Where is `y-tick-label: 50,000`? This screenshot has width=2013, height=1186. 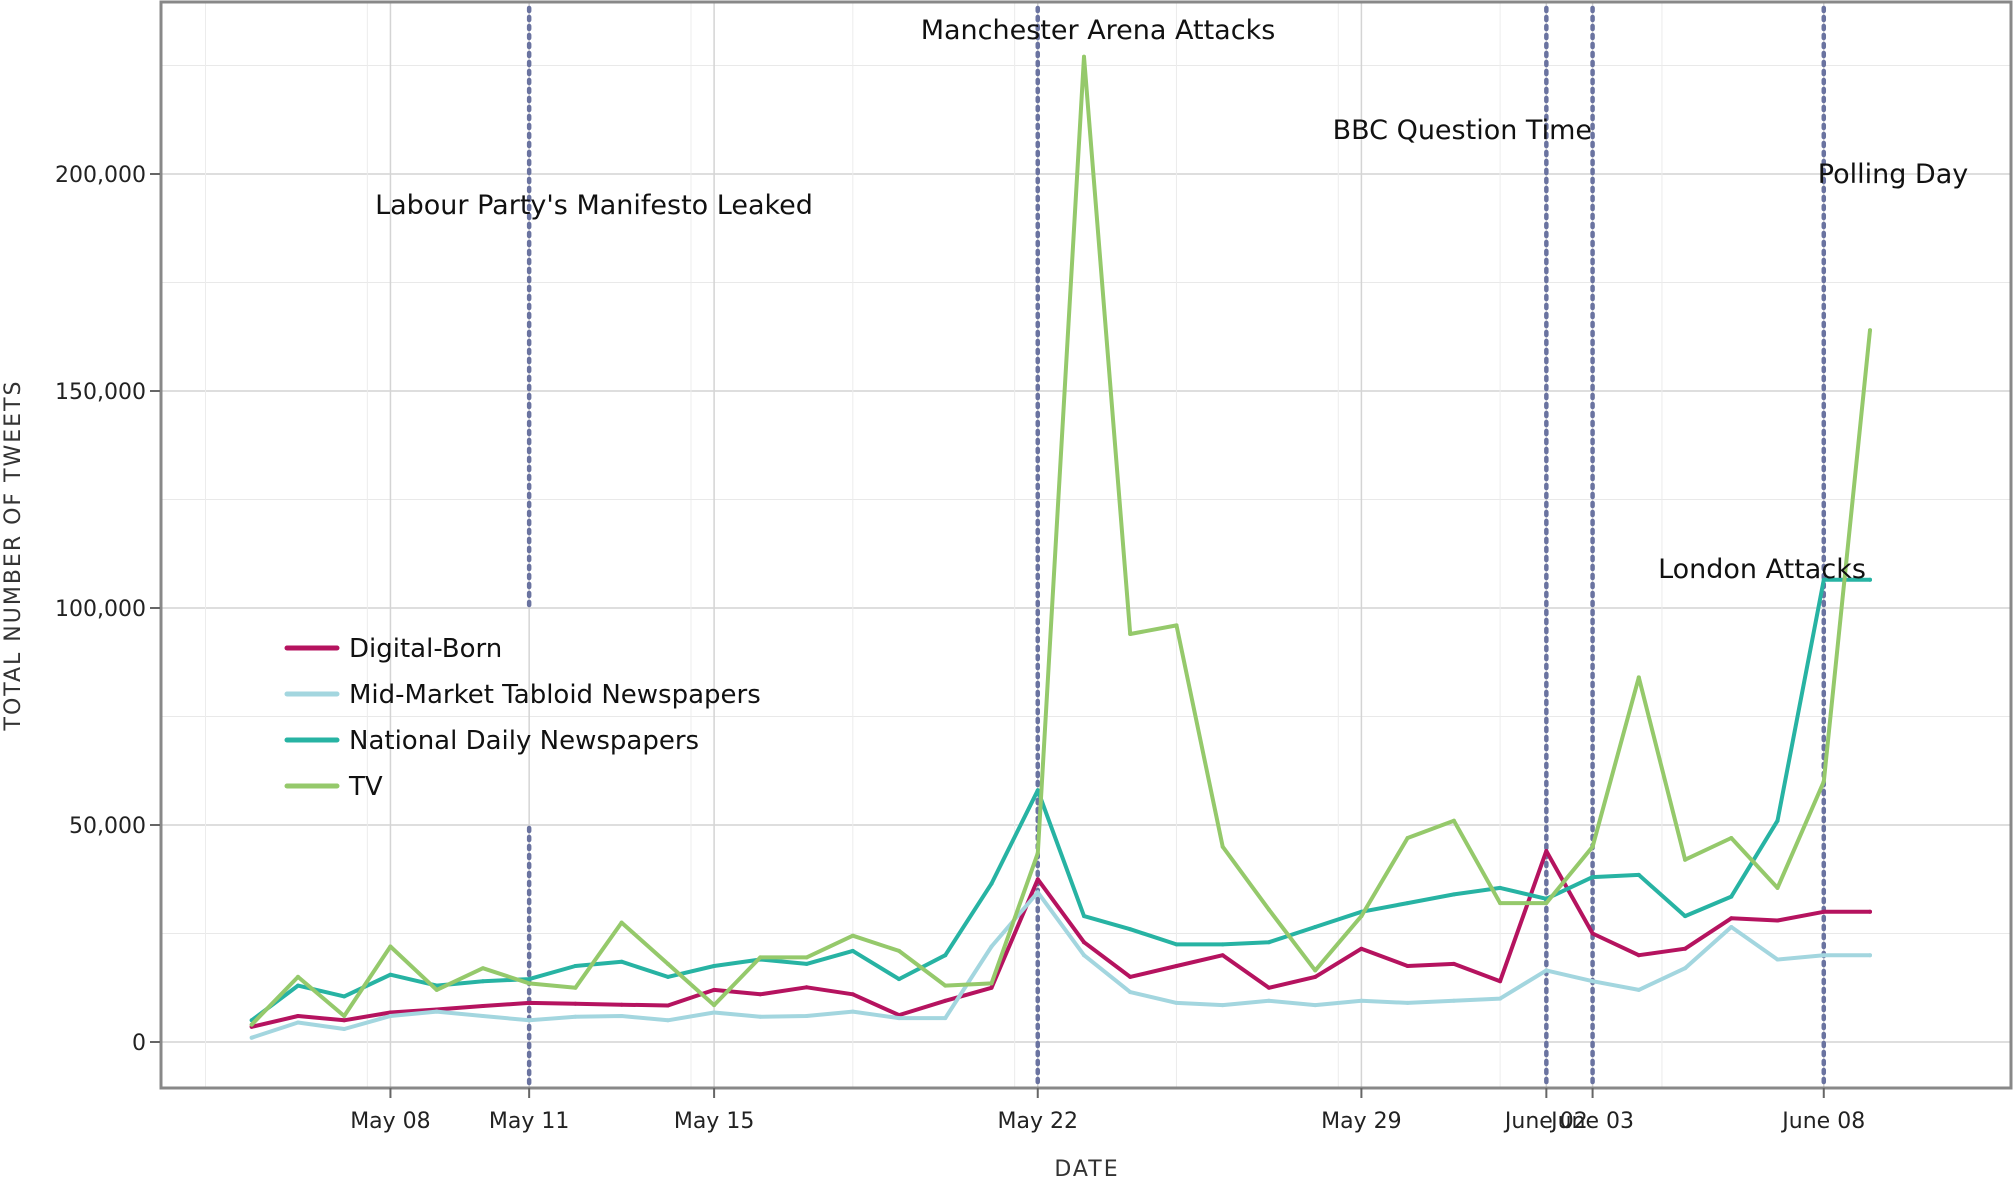
y-tick-label: 50,000 is located at coordinates (107, 826).